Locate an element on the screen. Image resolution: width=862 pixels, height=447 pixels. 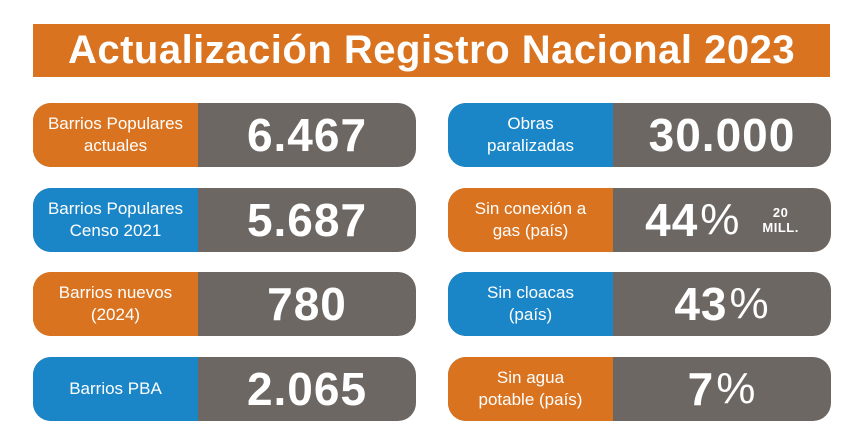
stat-number: 2.065 is located at coordinates (307, 389).